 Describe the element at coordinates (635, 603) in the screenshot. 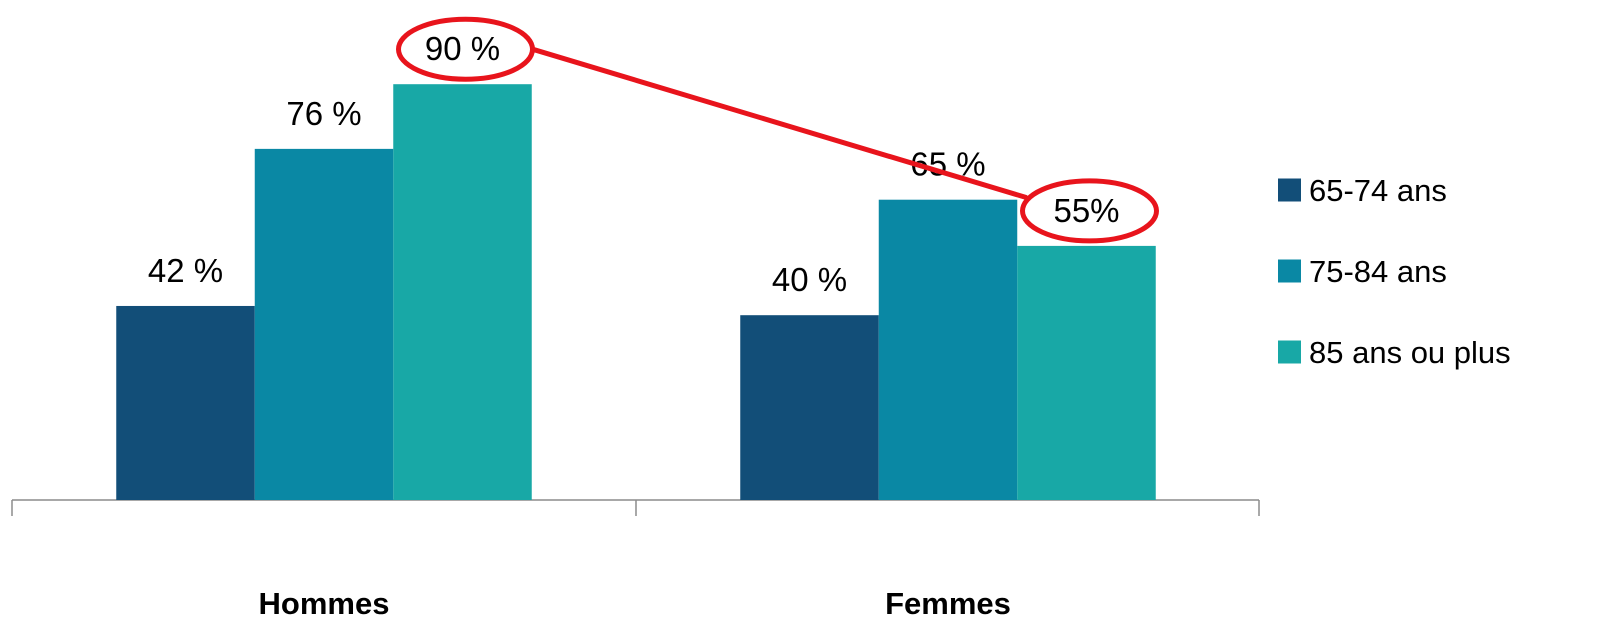

I see `category-labels: Hommes Femmes` at that location.